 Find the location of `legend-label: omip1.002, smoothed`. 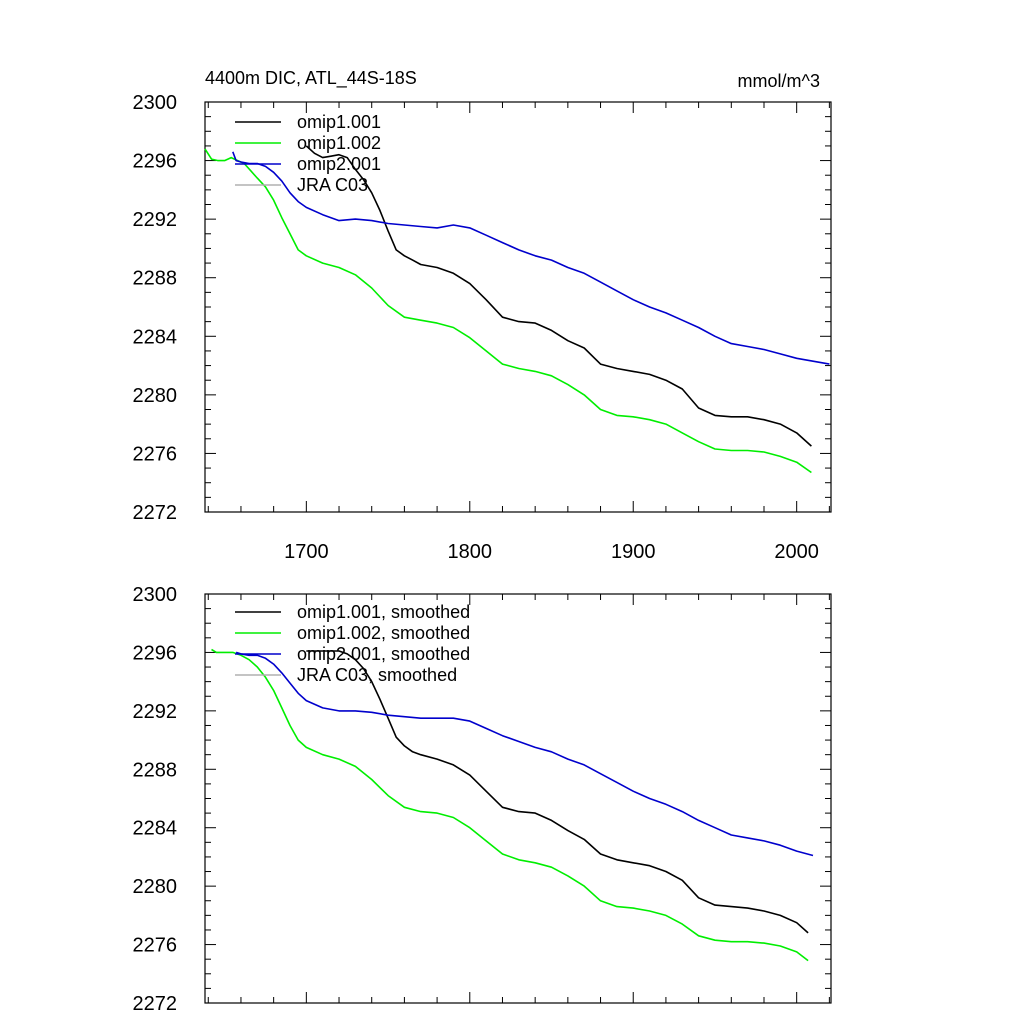

legend-label: omip1.002, smoothed is located at coordinates (383, 633).